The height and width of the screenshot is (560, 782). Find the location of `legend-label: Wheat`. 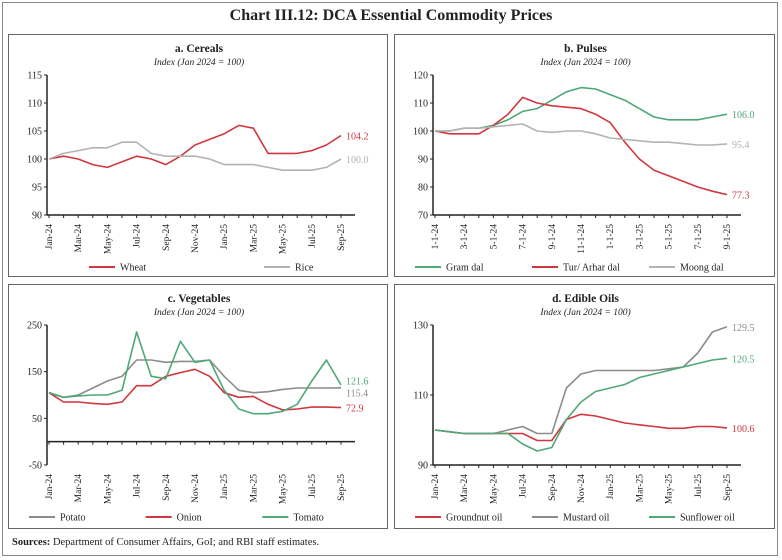

legend-label: Wheat is located at coordinates (133, 268).